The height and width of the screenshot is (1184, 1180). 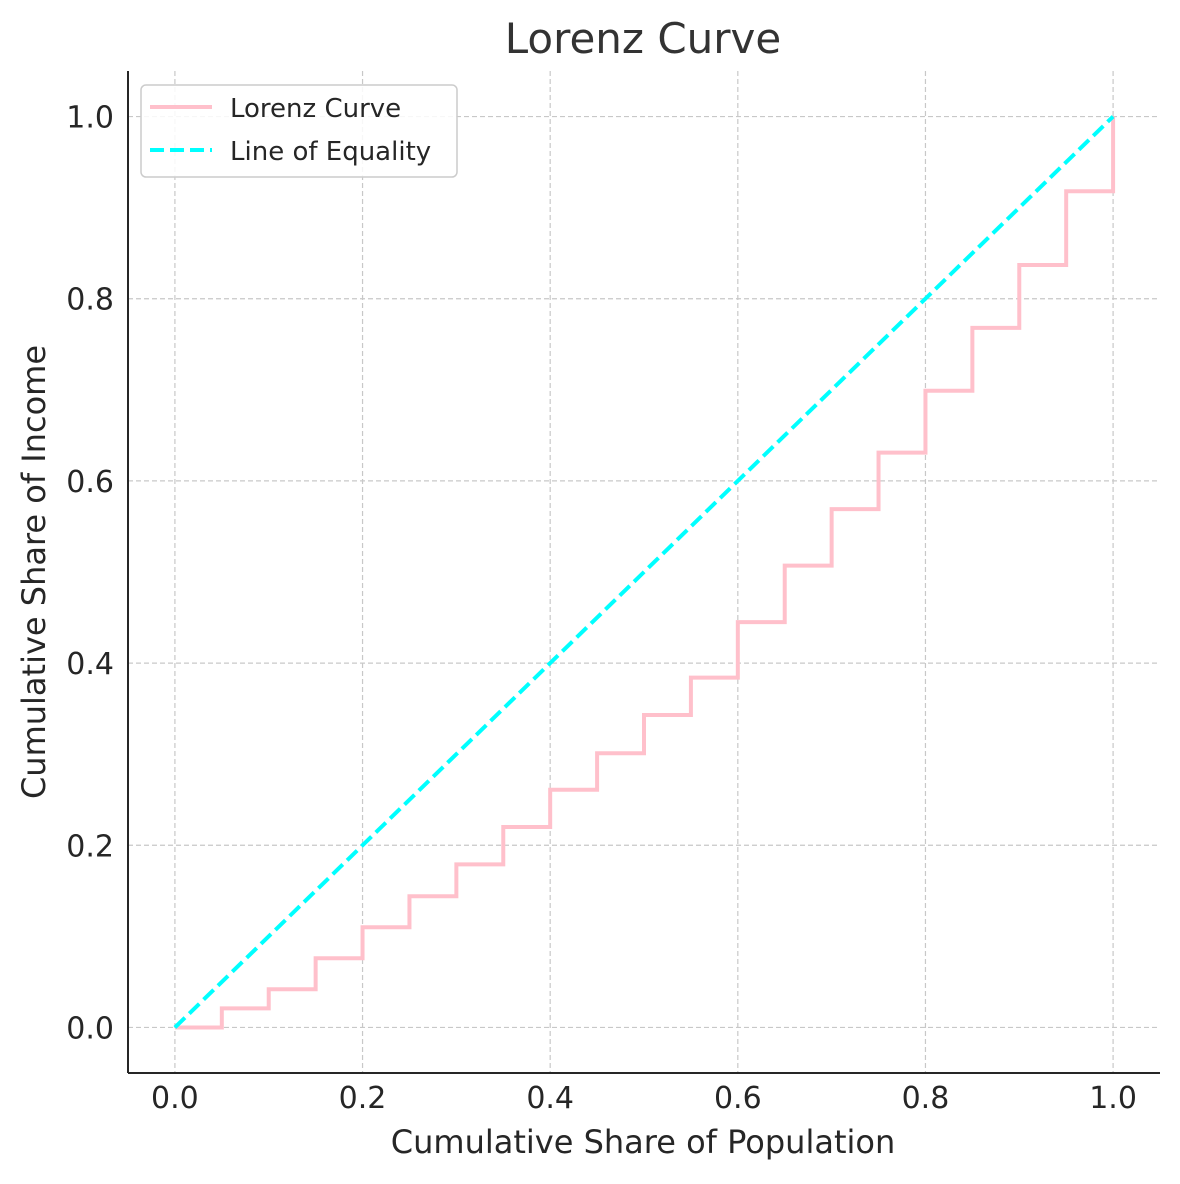 What do you see at coordinates (330, 152) in the screenshot?
I see `legend-label-equality: Line of Equality` at bounding box center [330, 152].